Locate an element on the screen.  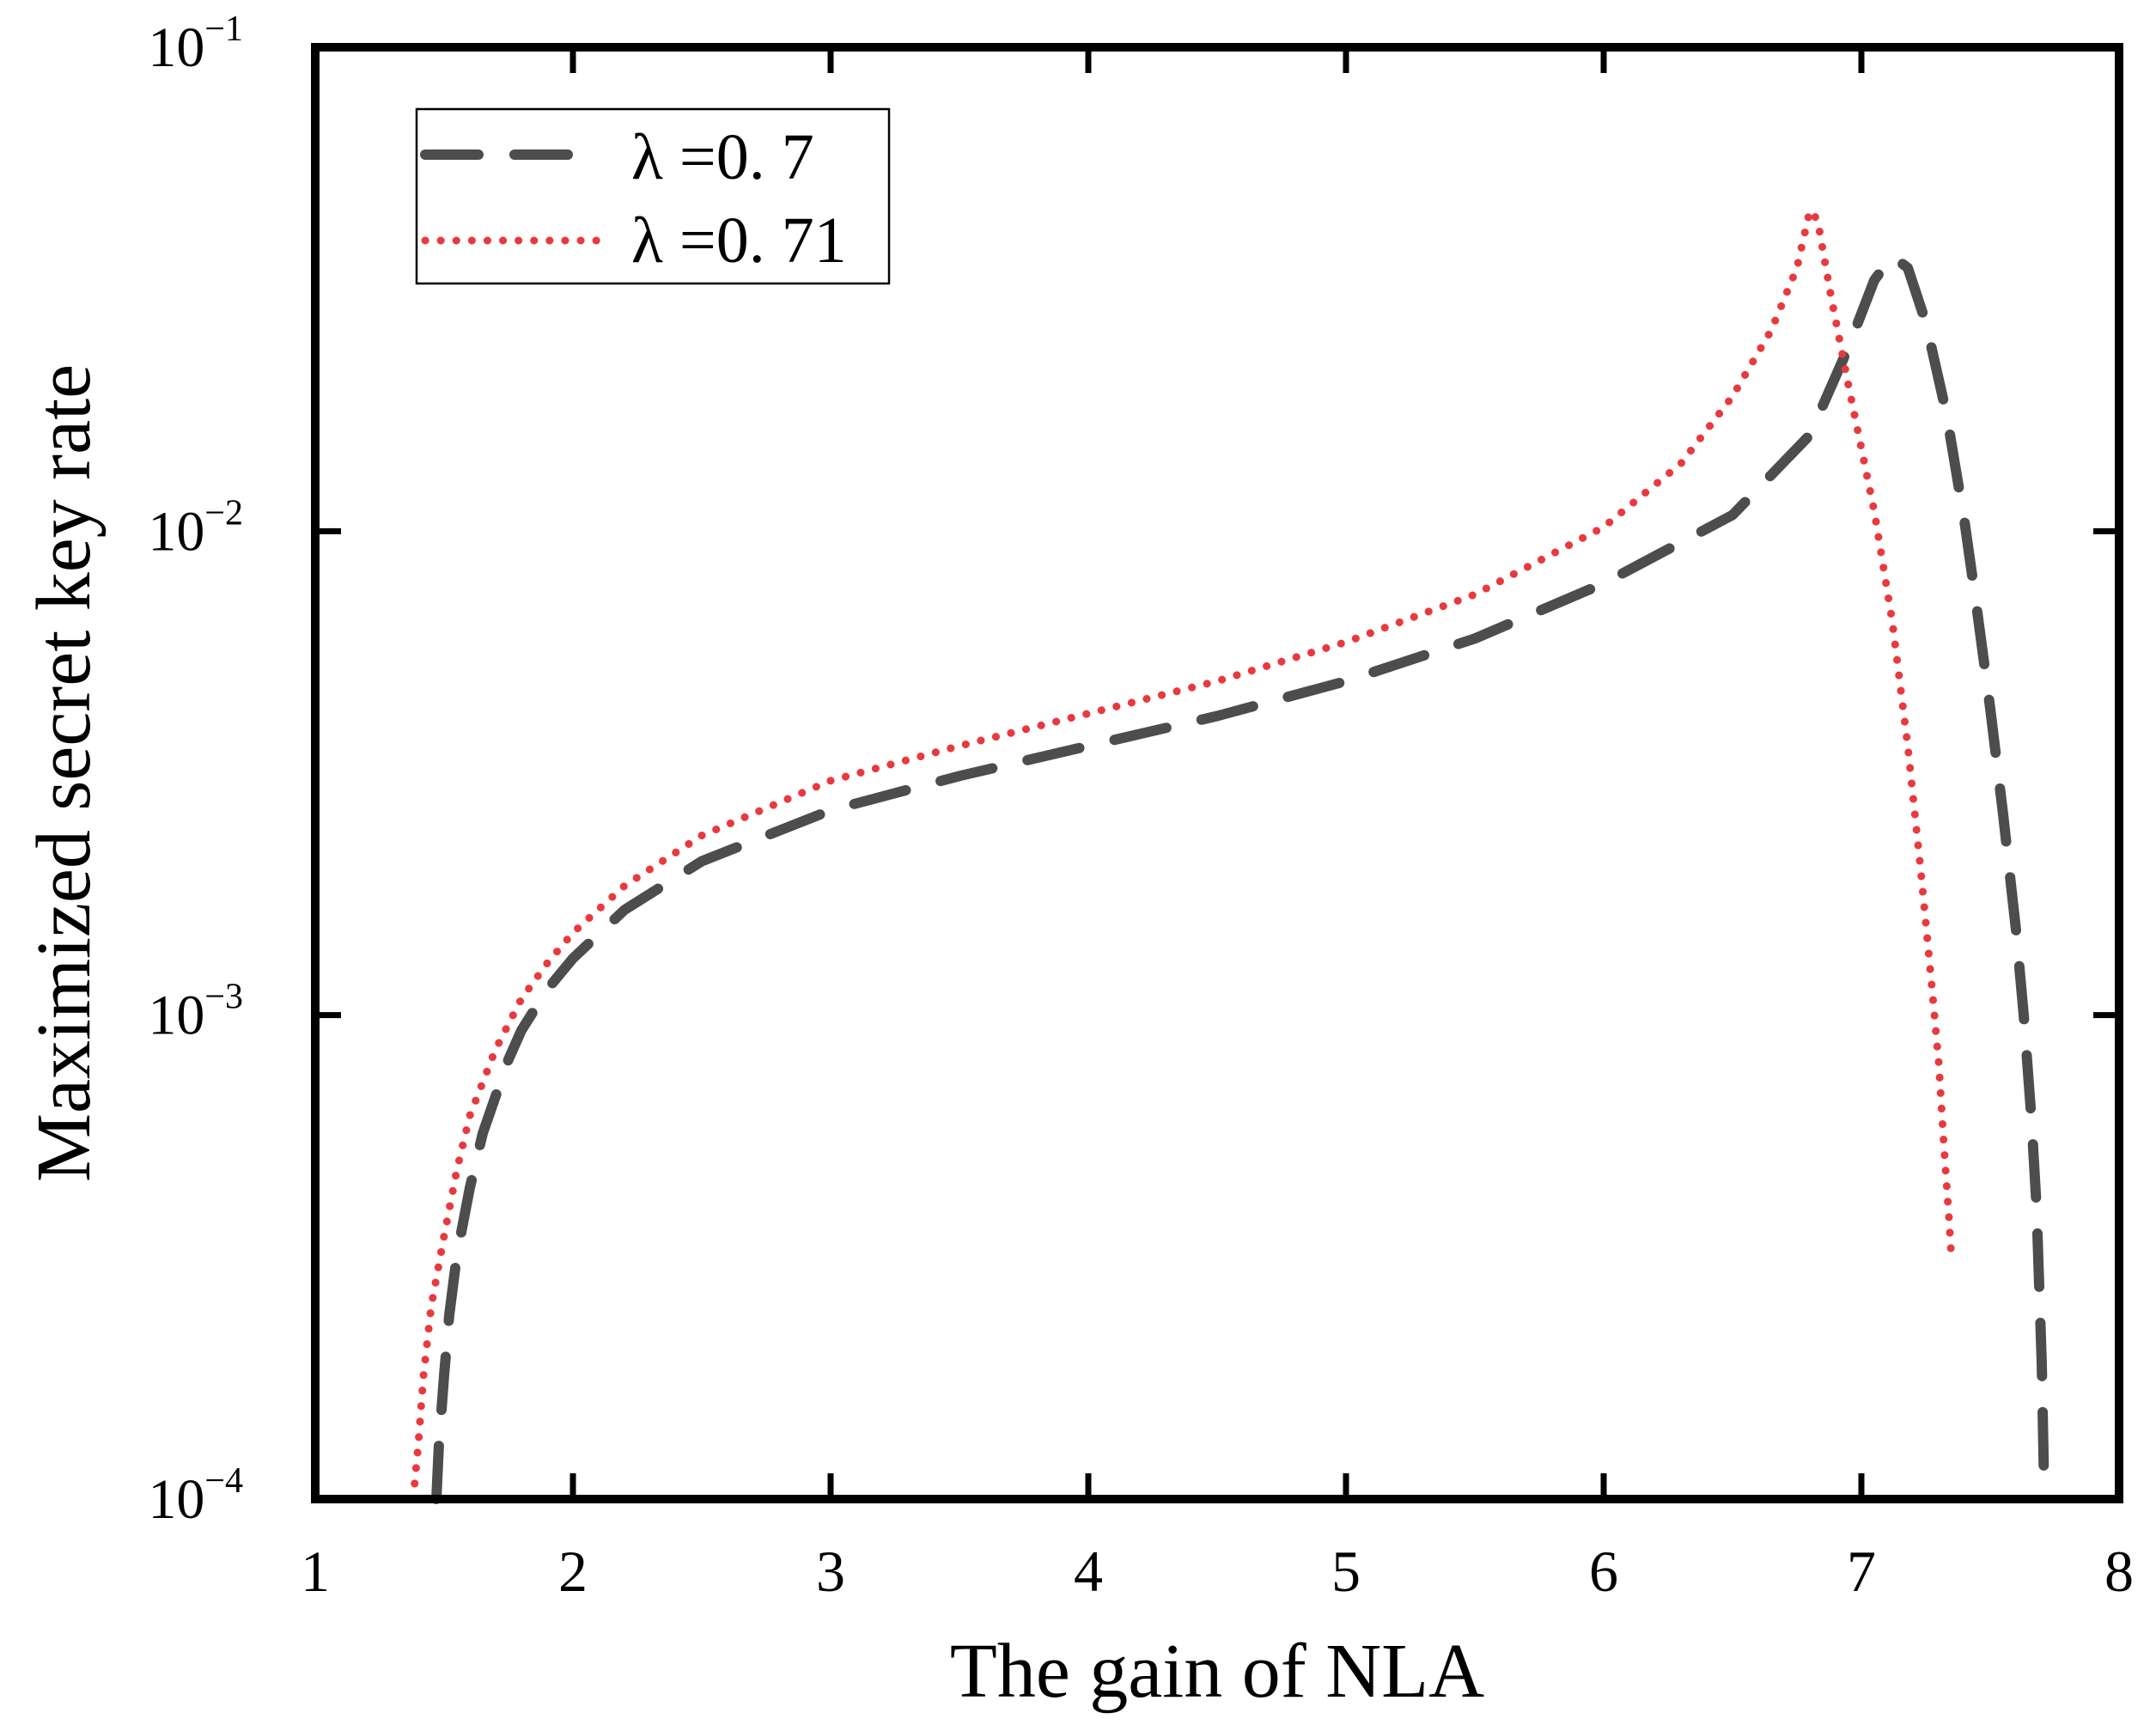
x-tick-label-4: 5 is located at coordinates (1346, 1571).